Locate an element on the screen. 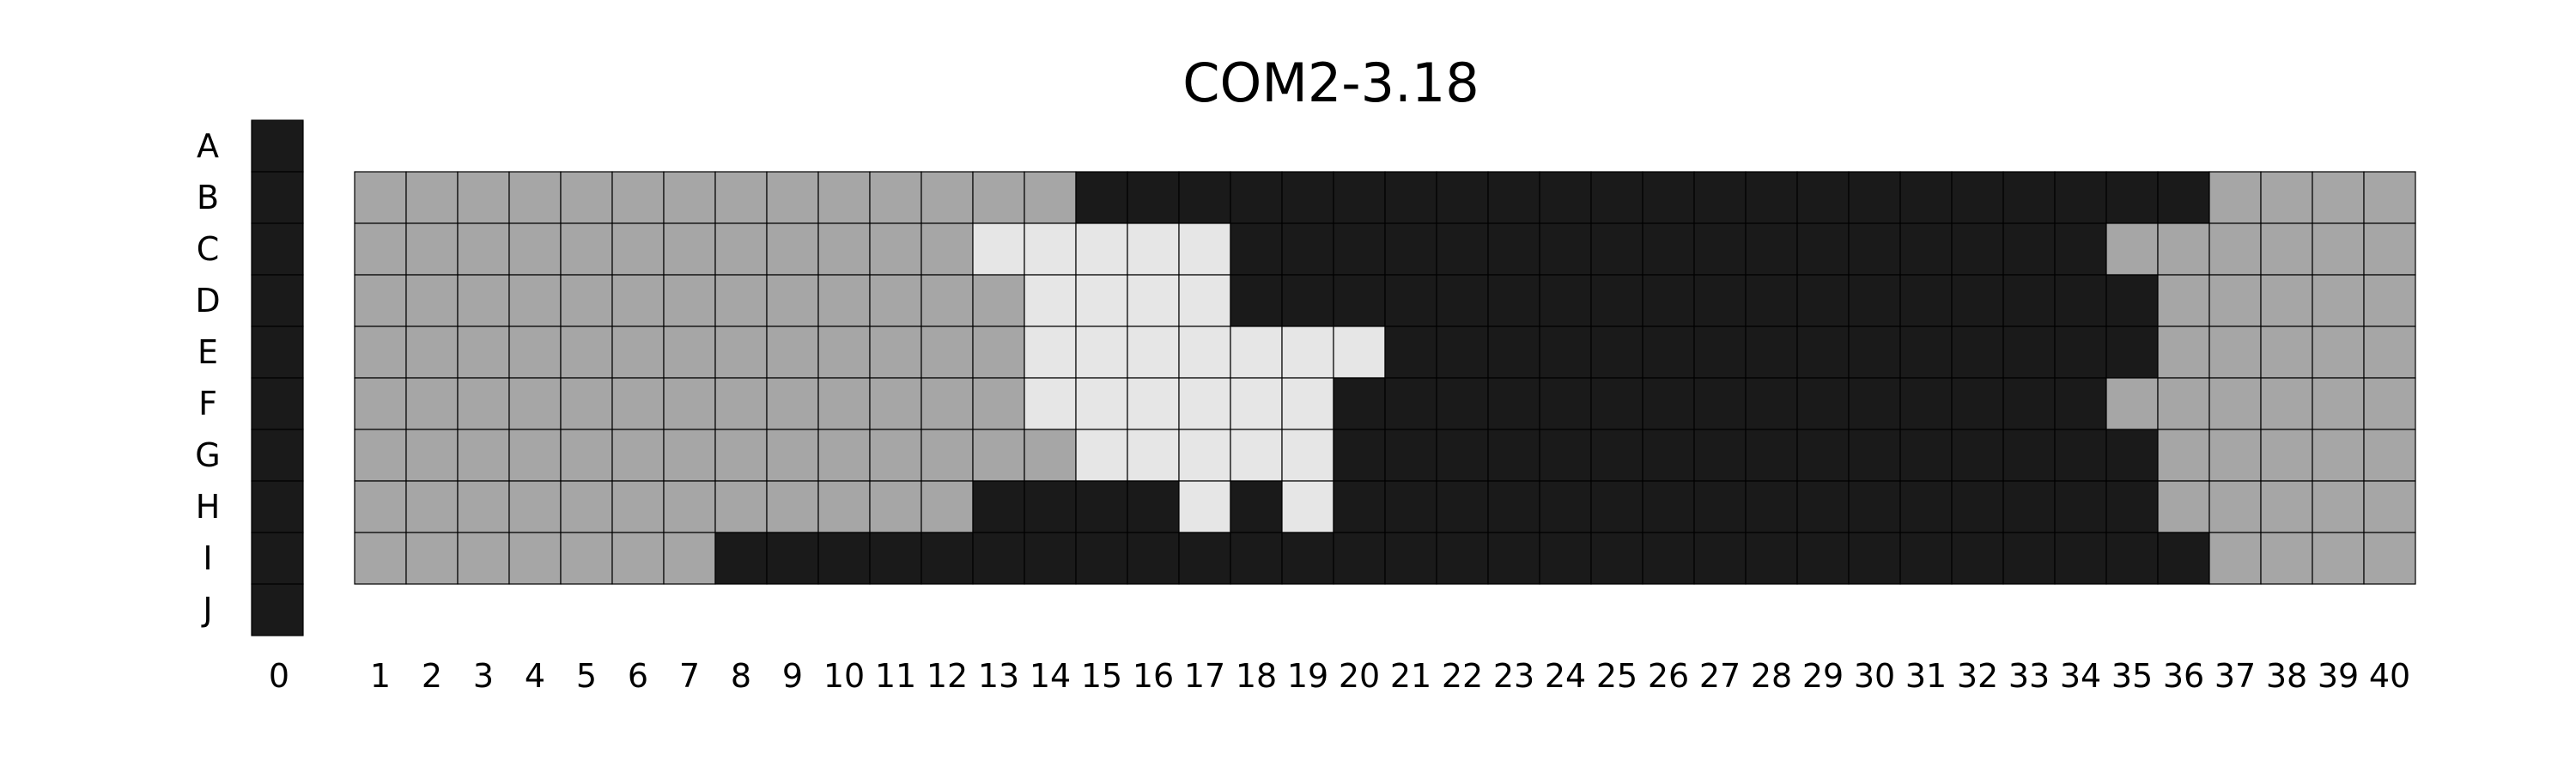 The height and width of the screenshot is (773, 2576). column-label-39: 39 is located at coordinates (2339, 676).